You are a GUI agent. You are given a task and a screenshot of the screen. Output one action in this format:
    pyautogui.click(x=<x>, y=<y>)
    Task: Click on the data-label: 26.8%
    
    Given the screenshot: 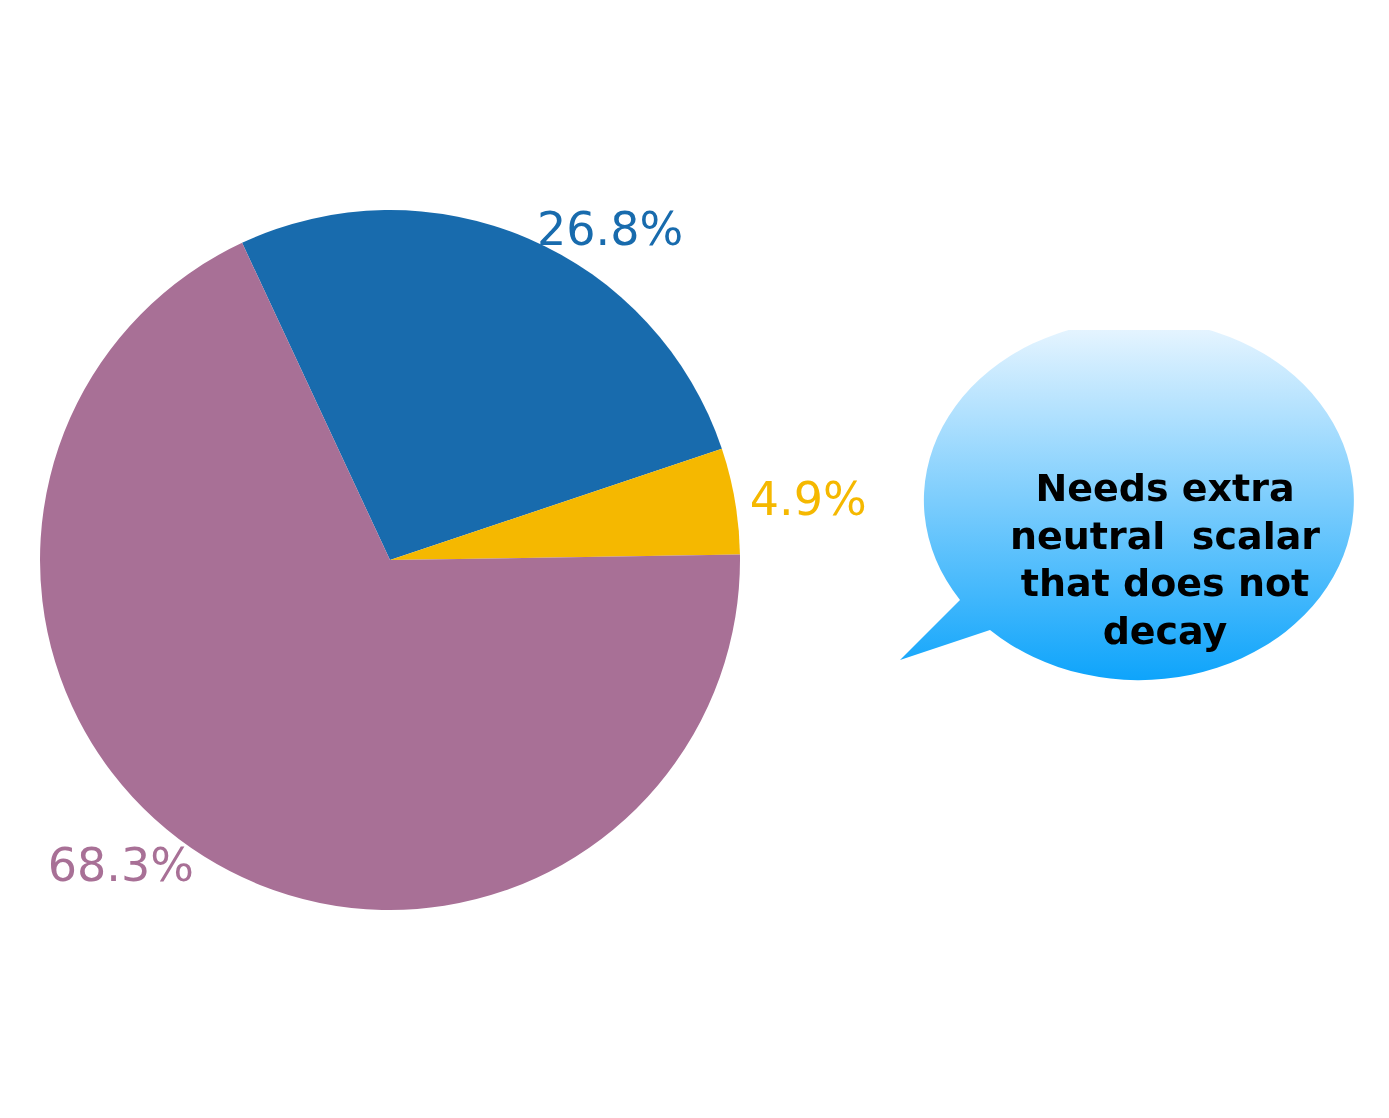 What is the action you would take?
    pyautogui.click(x=610, y=229)
    